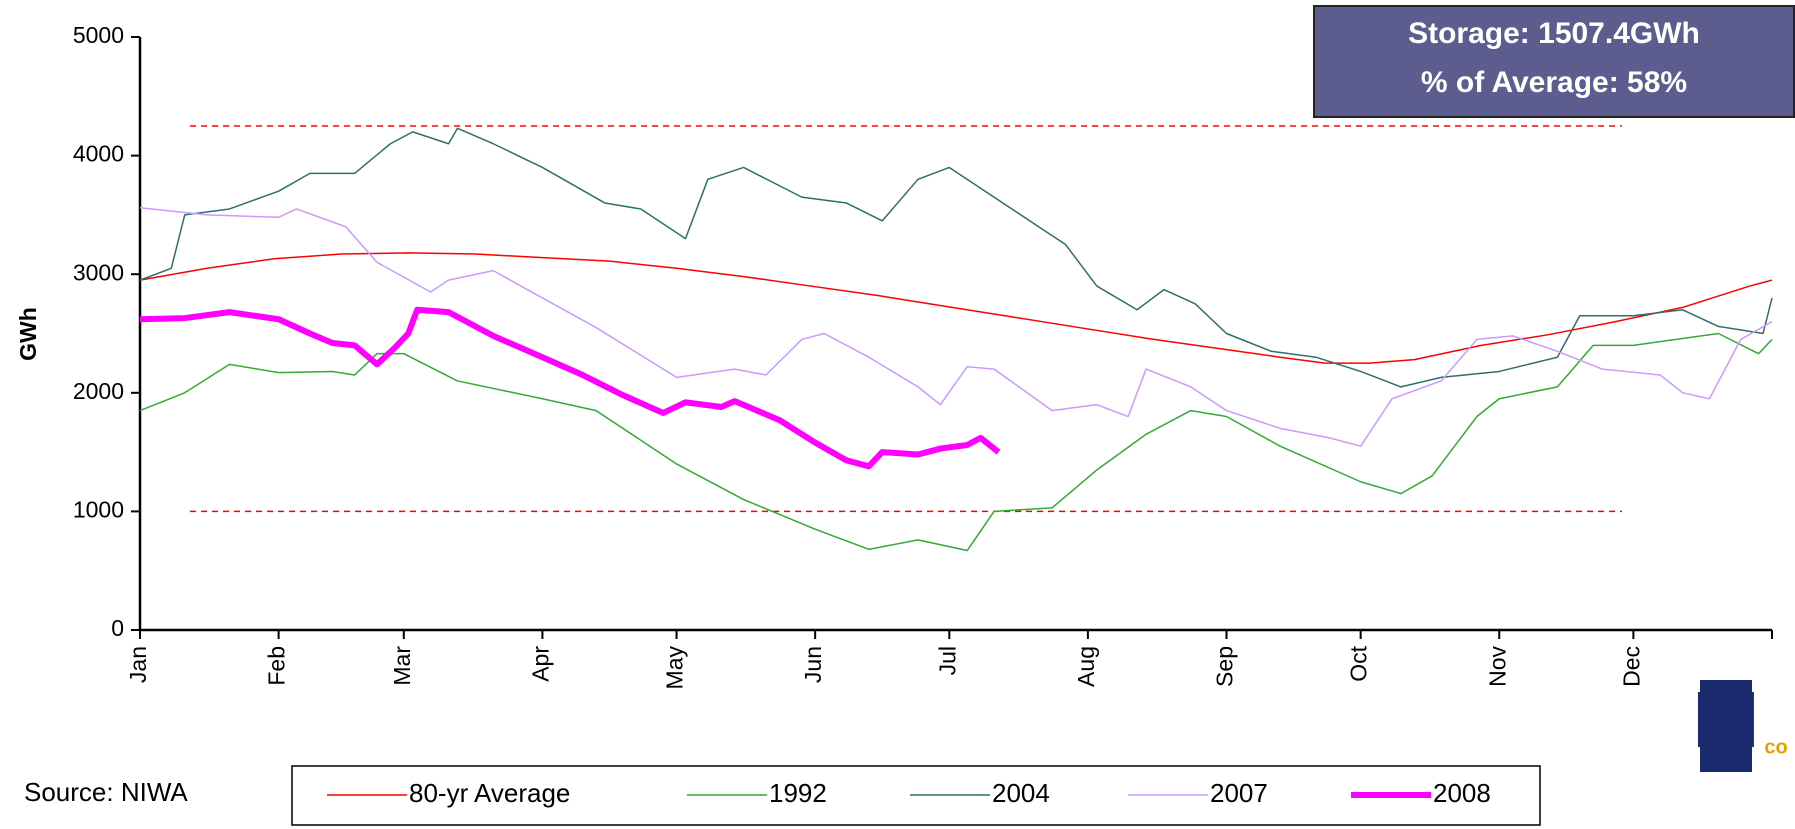  I want to click on logo, so click(1726, 726).